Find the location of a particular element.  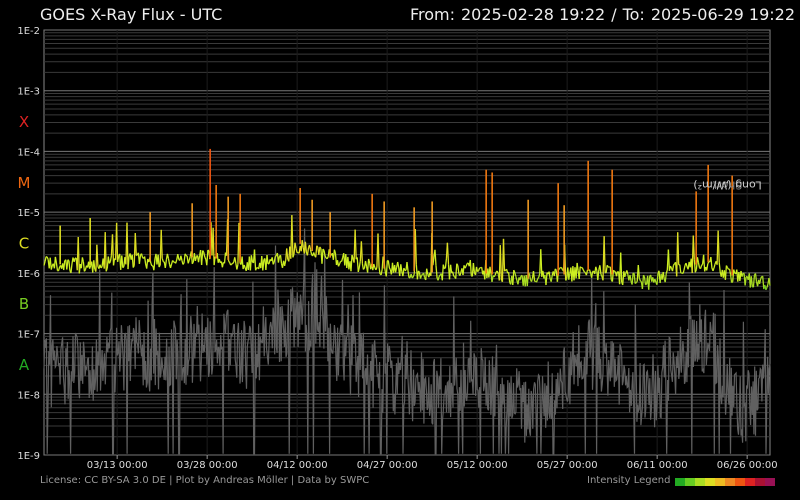

y-axis-title: Short, Long (W/m²) is located at coordinates (743, 242).